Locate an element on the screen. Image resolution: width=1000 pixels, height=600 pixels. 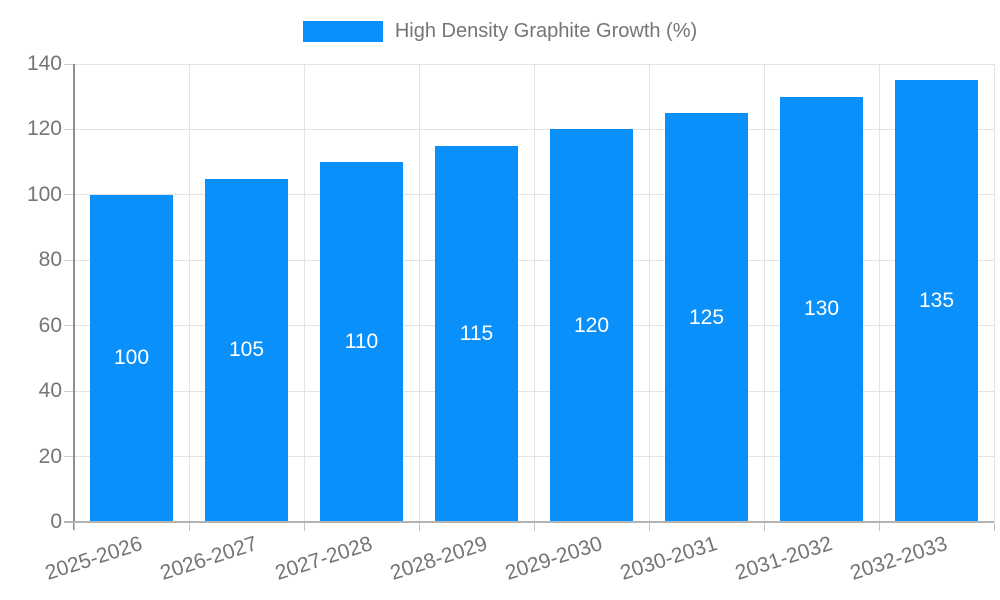
bar-value-label: 120 is located at coordinates (591, 325).